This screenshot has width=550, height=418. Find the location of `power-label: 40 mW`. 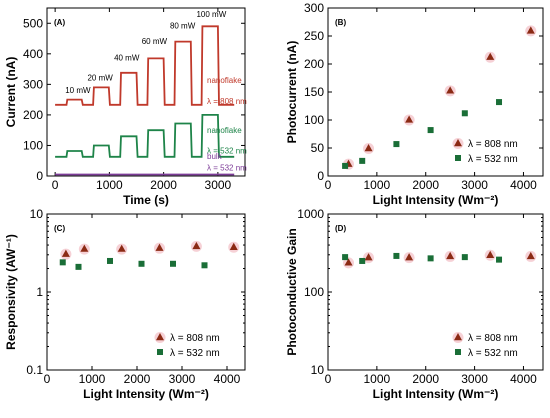

power-label: 40 mW is located at coordinates (127, 58).